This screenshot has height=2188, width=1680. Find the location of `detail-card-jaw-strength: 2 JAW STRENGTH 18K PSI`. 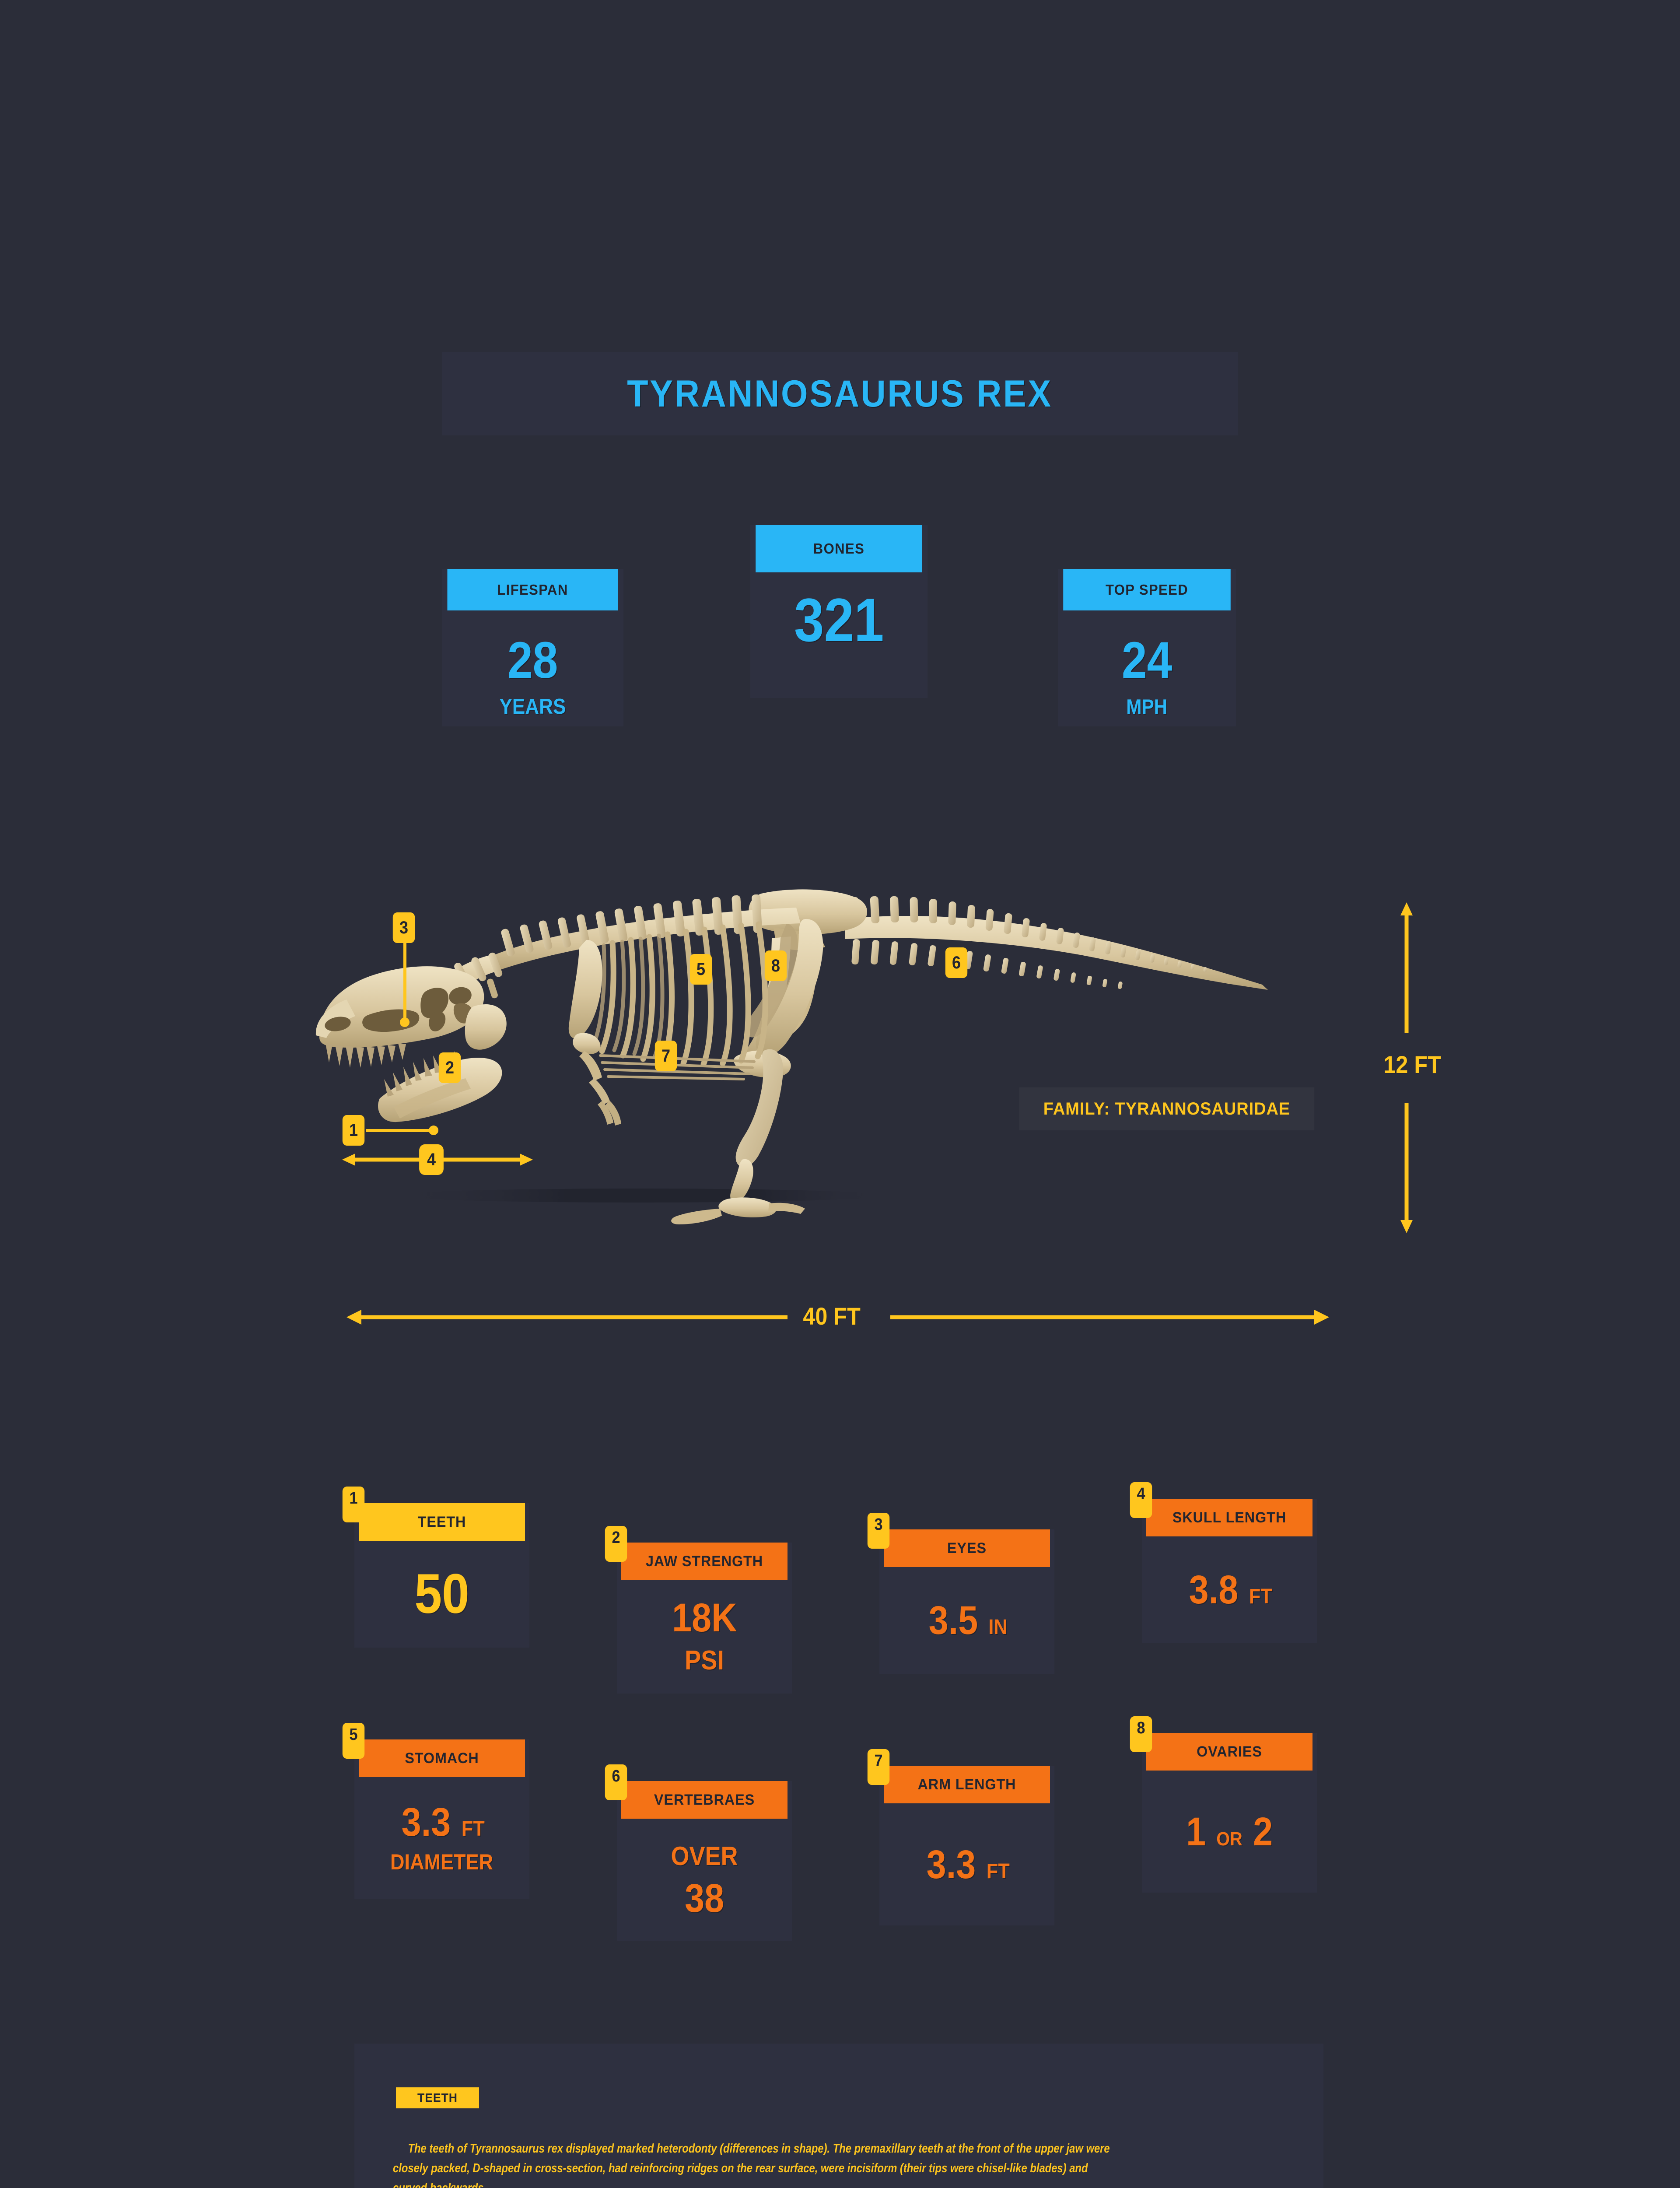

detail-card-jaw-strength: 2 JAW STRENGTH 18K PSI is located at coordinates (698, 1610).